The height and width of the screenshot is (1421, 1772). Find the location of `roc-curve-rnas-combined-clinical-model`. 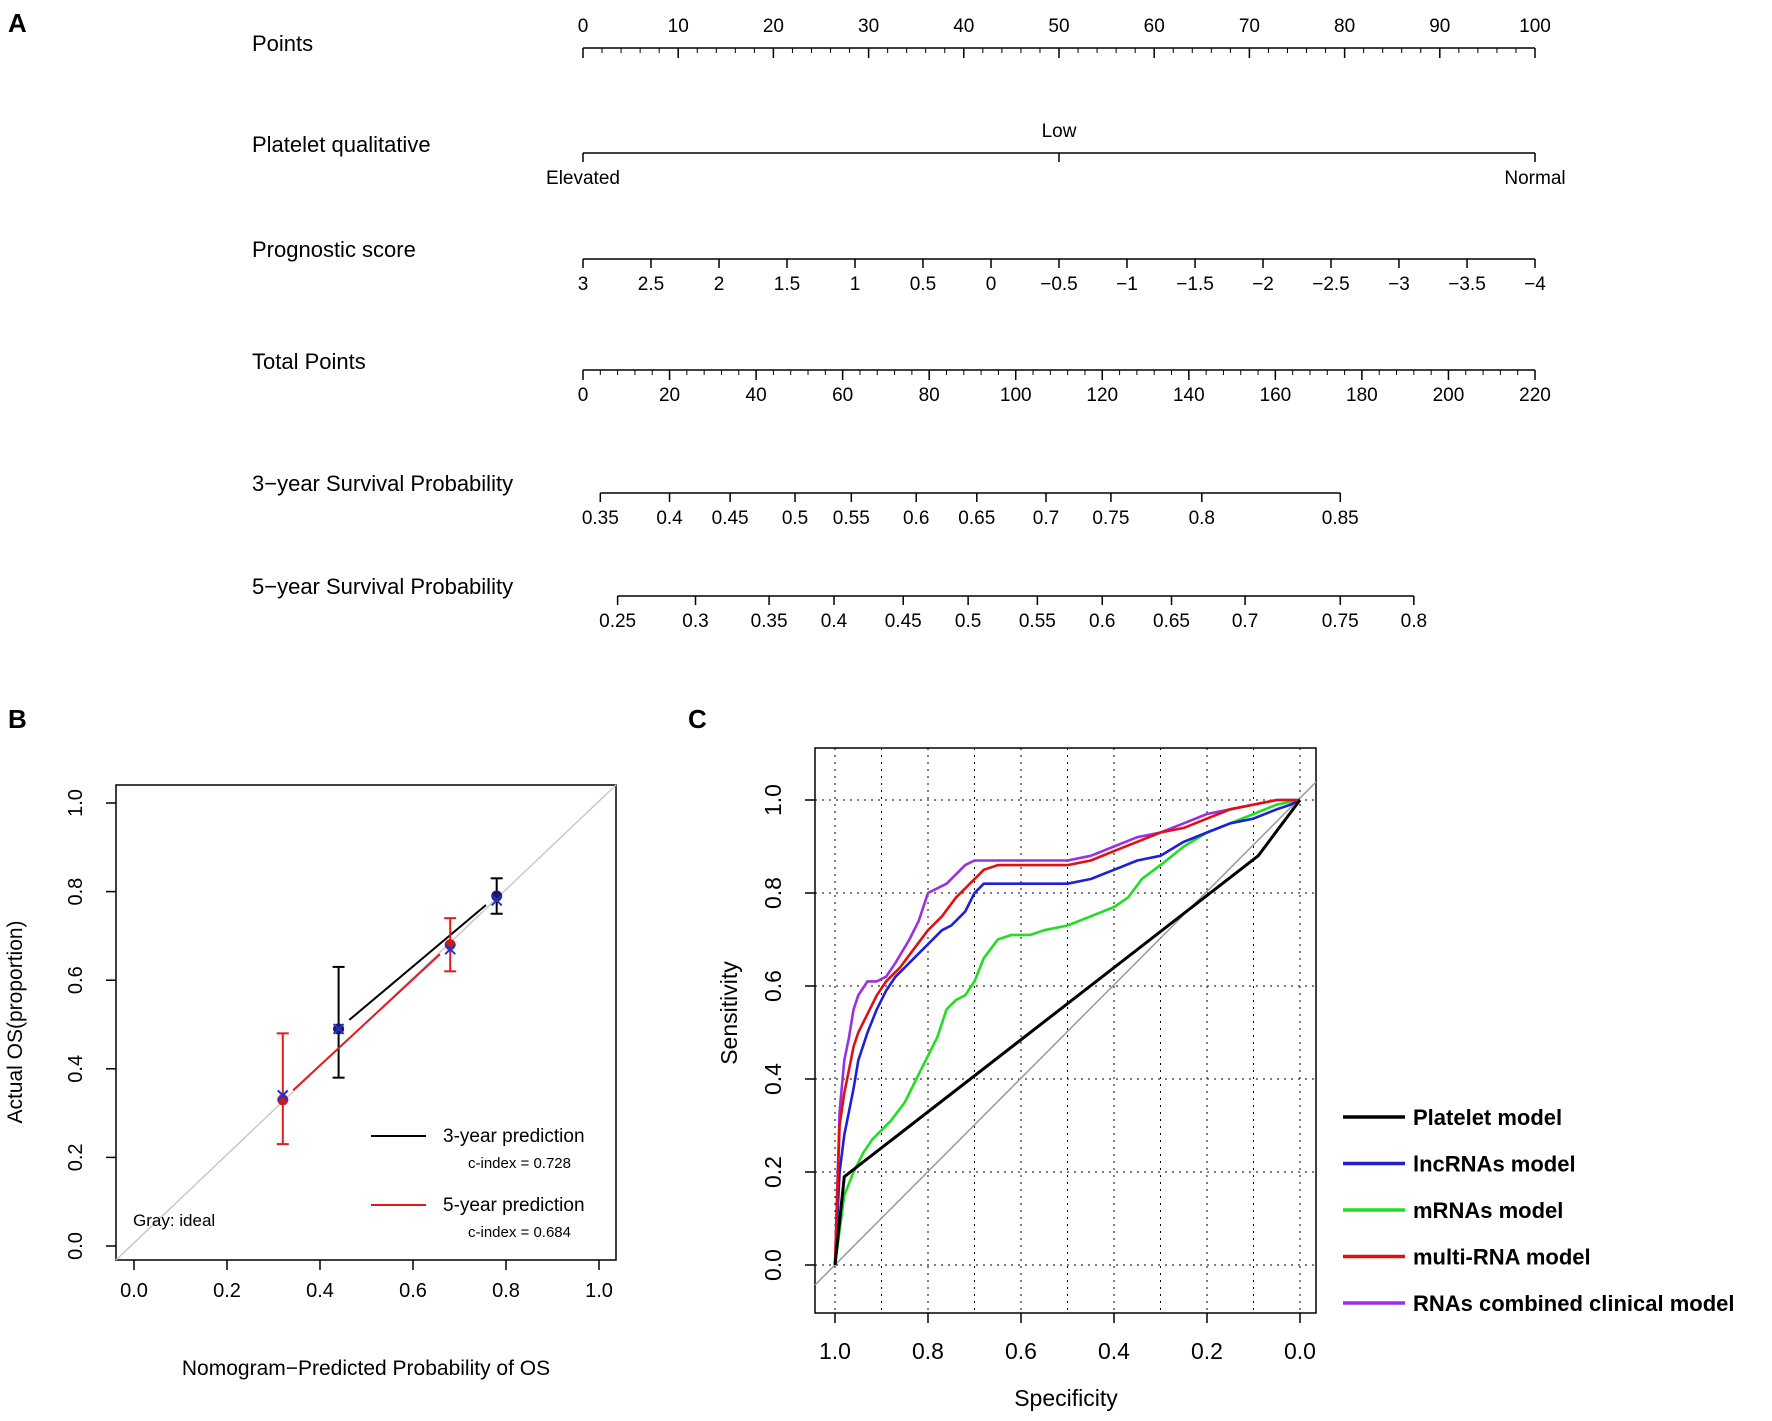

roc-curve-rnas-combined-clinical-model is located at coordinates (1066, 1032).